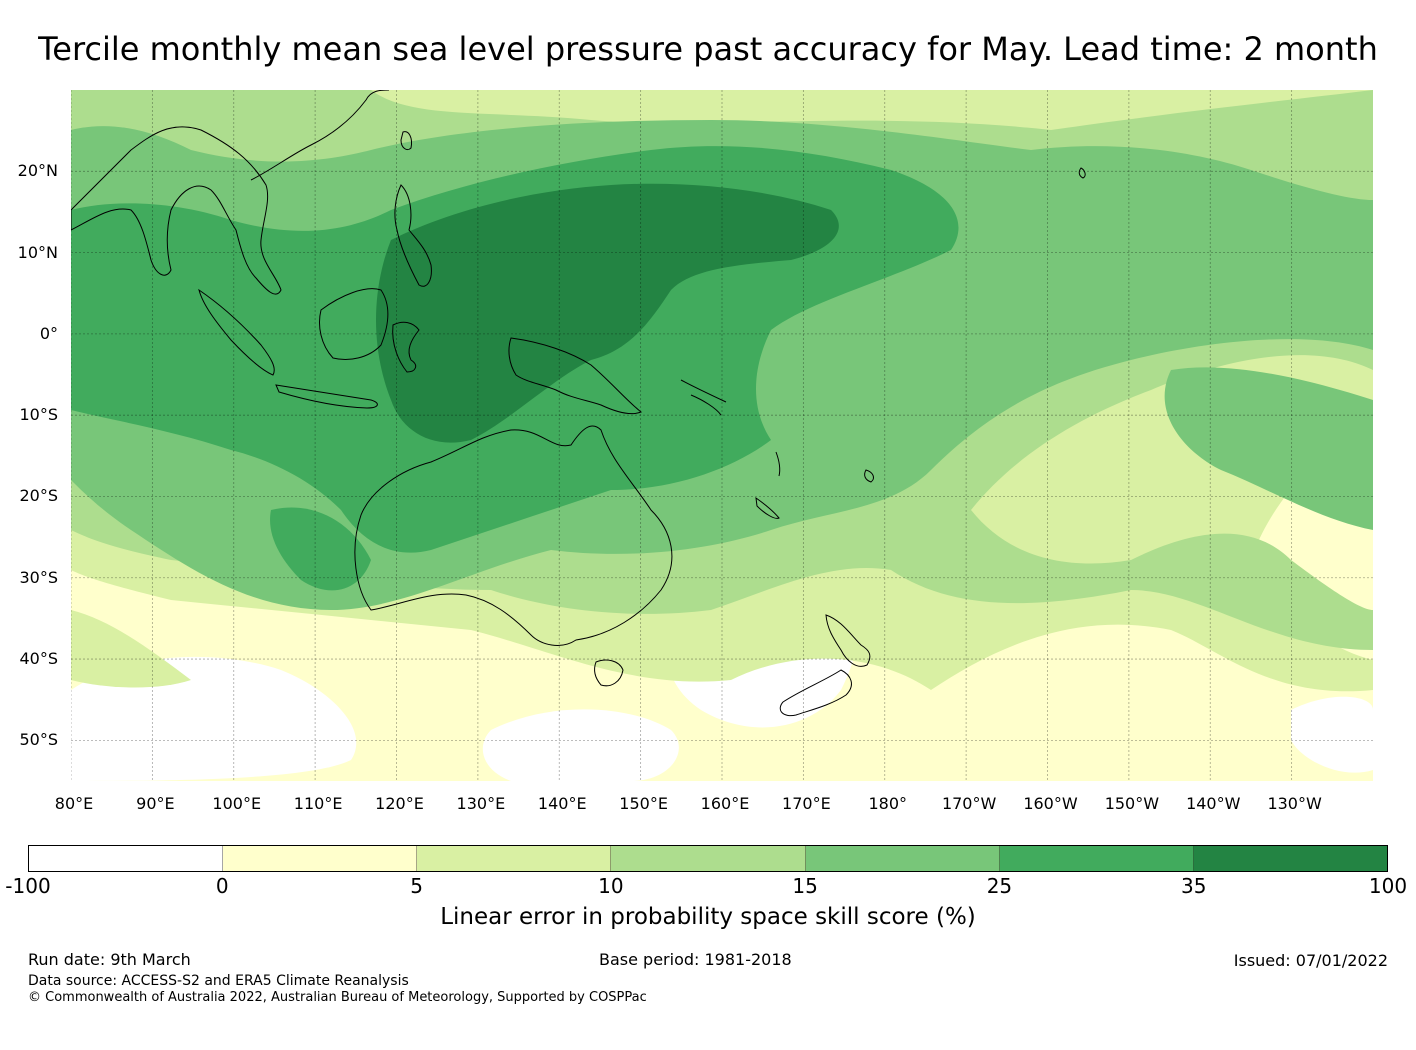  I want to click on issued-date: Issued: 07/01/2022, so click(1310, 960).